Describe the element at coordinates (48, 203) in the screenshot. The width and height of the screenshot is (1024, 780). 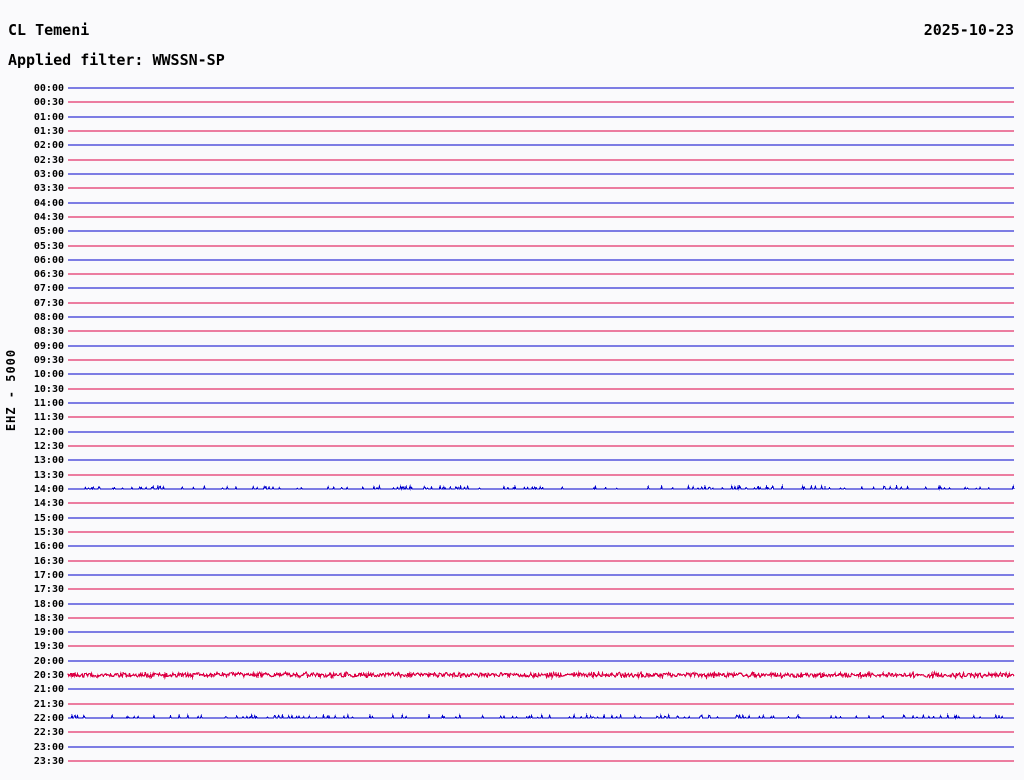
I see `time-axis-label: 04:00` at that location.